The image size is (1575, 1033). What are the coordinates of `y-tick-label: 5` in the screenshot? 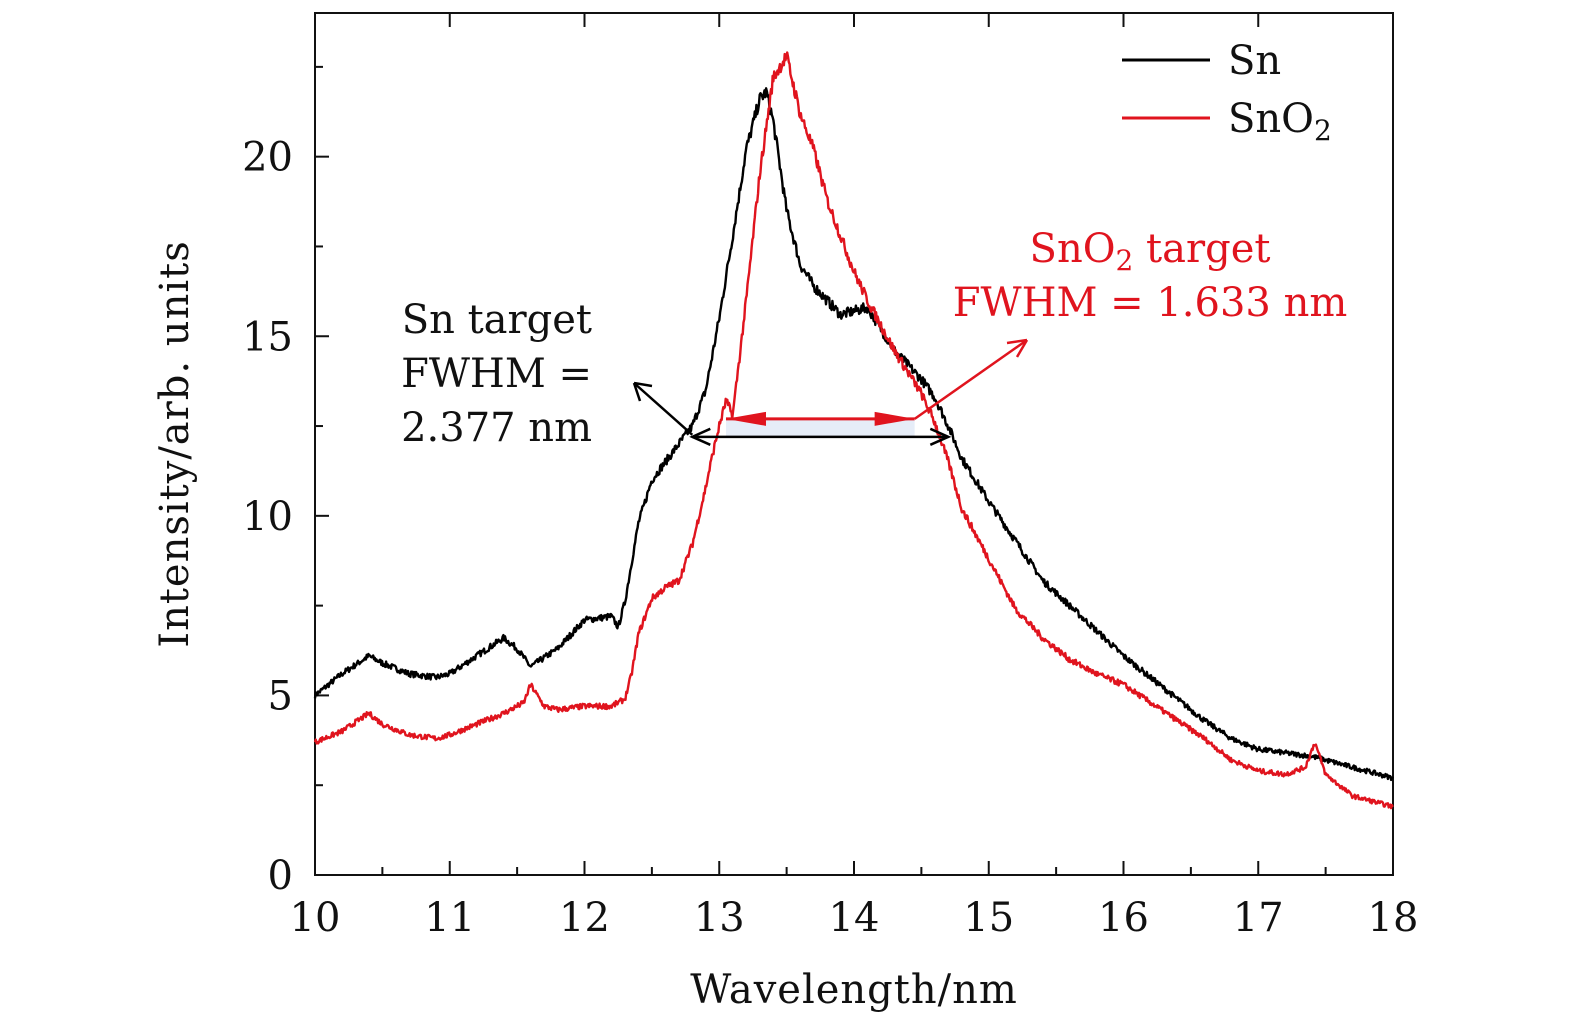 It's located at (280, 696).